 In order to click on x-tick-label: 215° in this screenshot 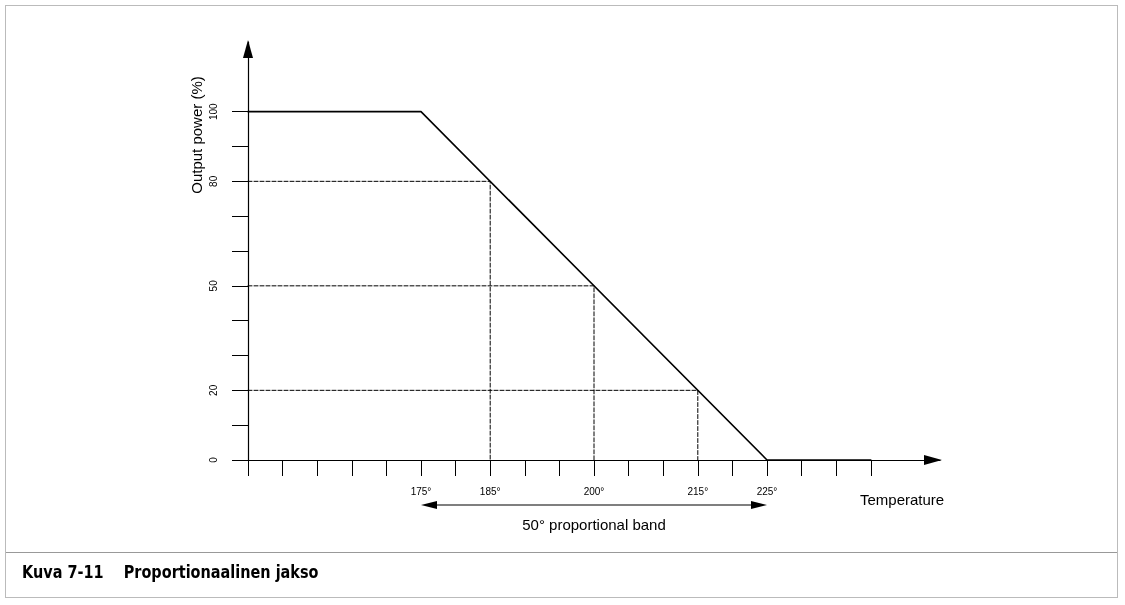, I will do `click(698, 491)`.